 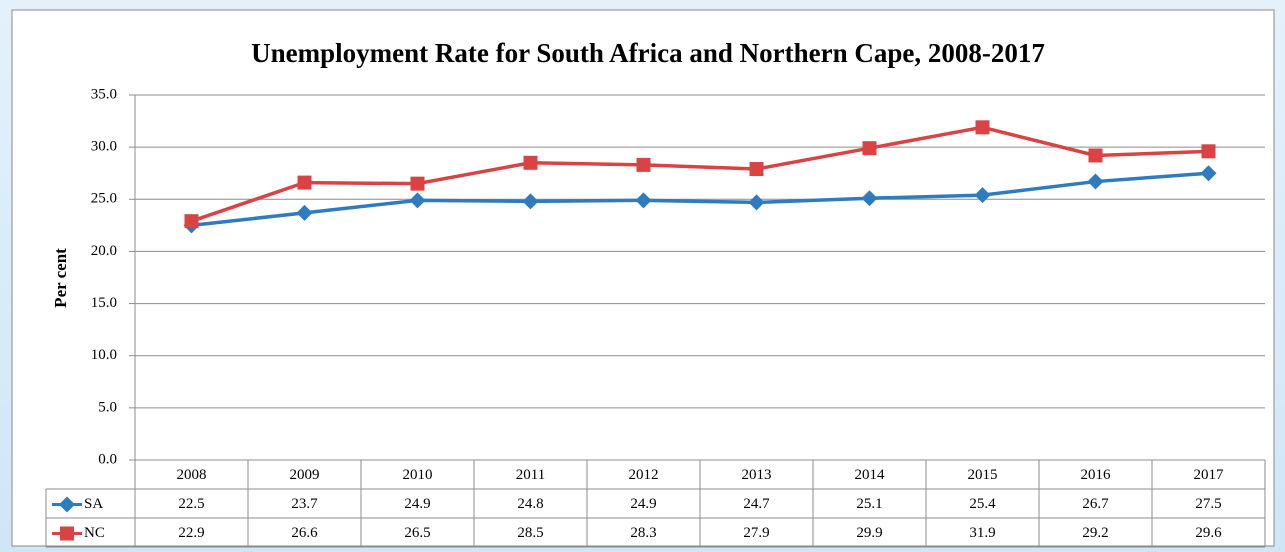 I want to click on x-tick-label: 2013, so click(x=757, y=475).